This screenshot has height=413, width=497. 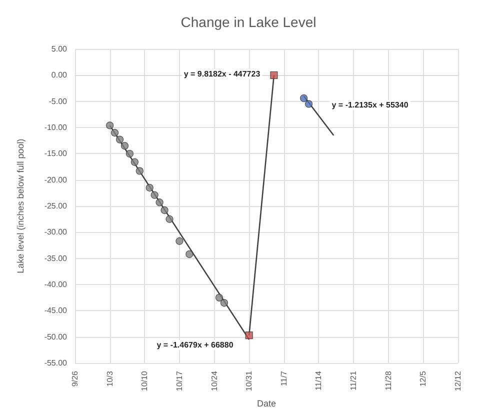 What do you see at coordinates (56, 232) in the screenshot?
I see `y-tick-label: -30.00` at bounding box center [56, 232].